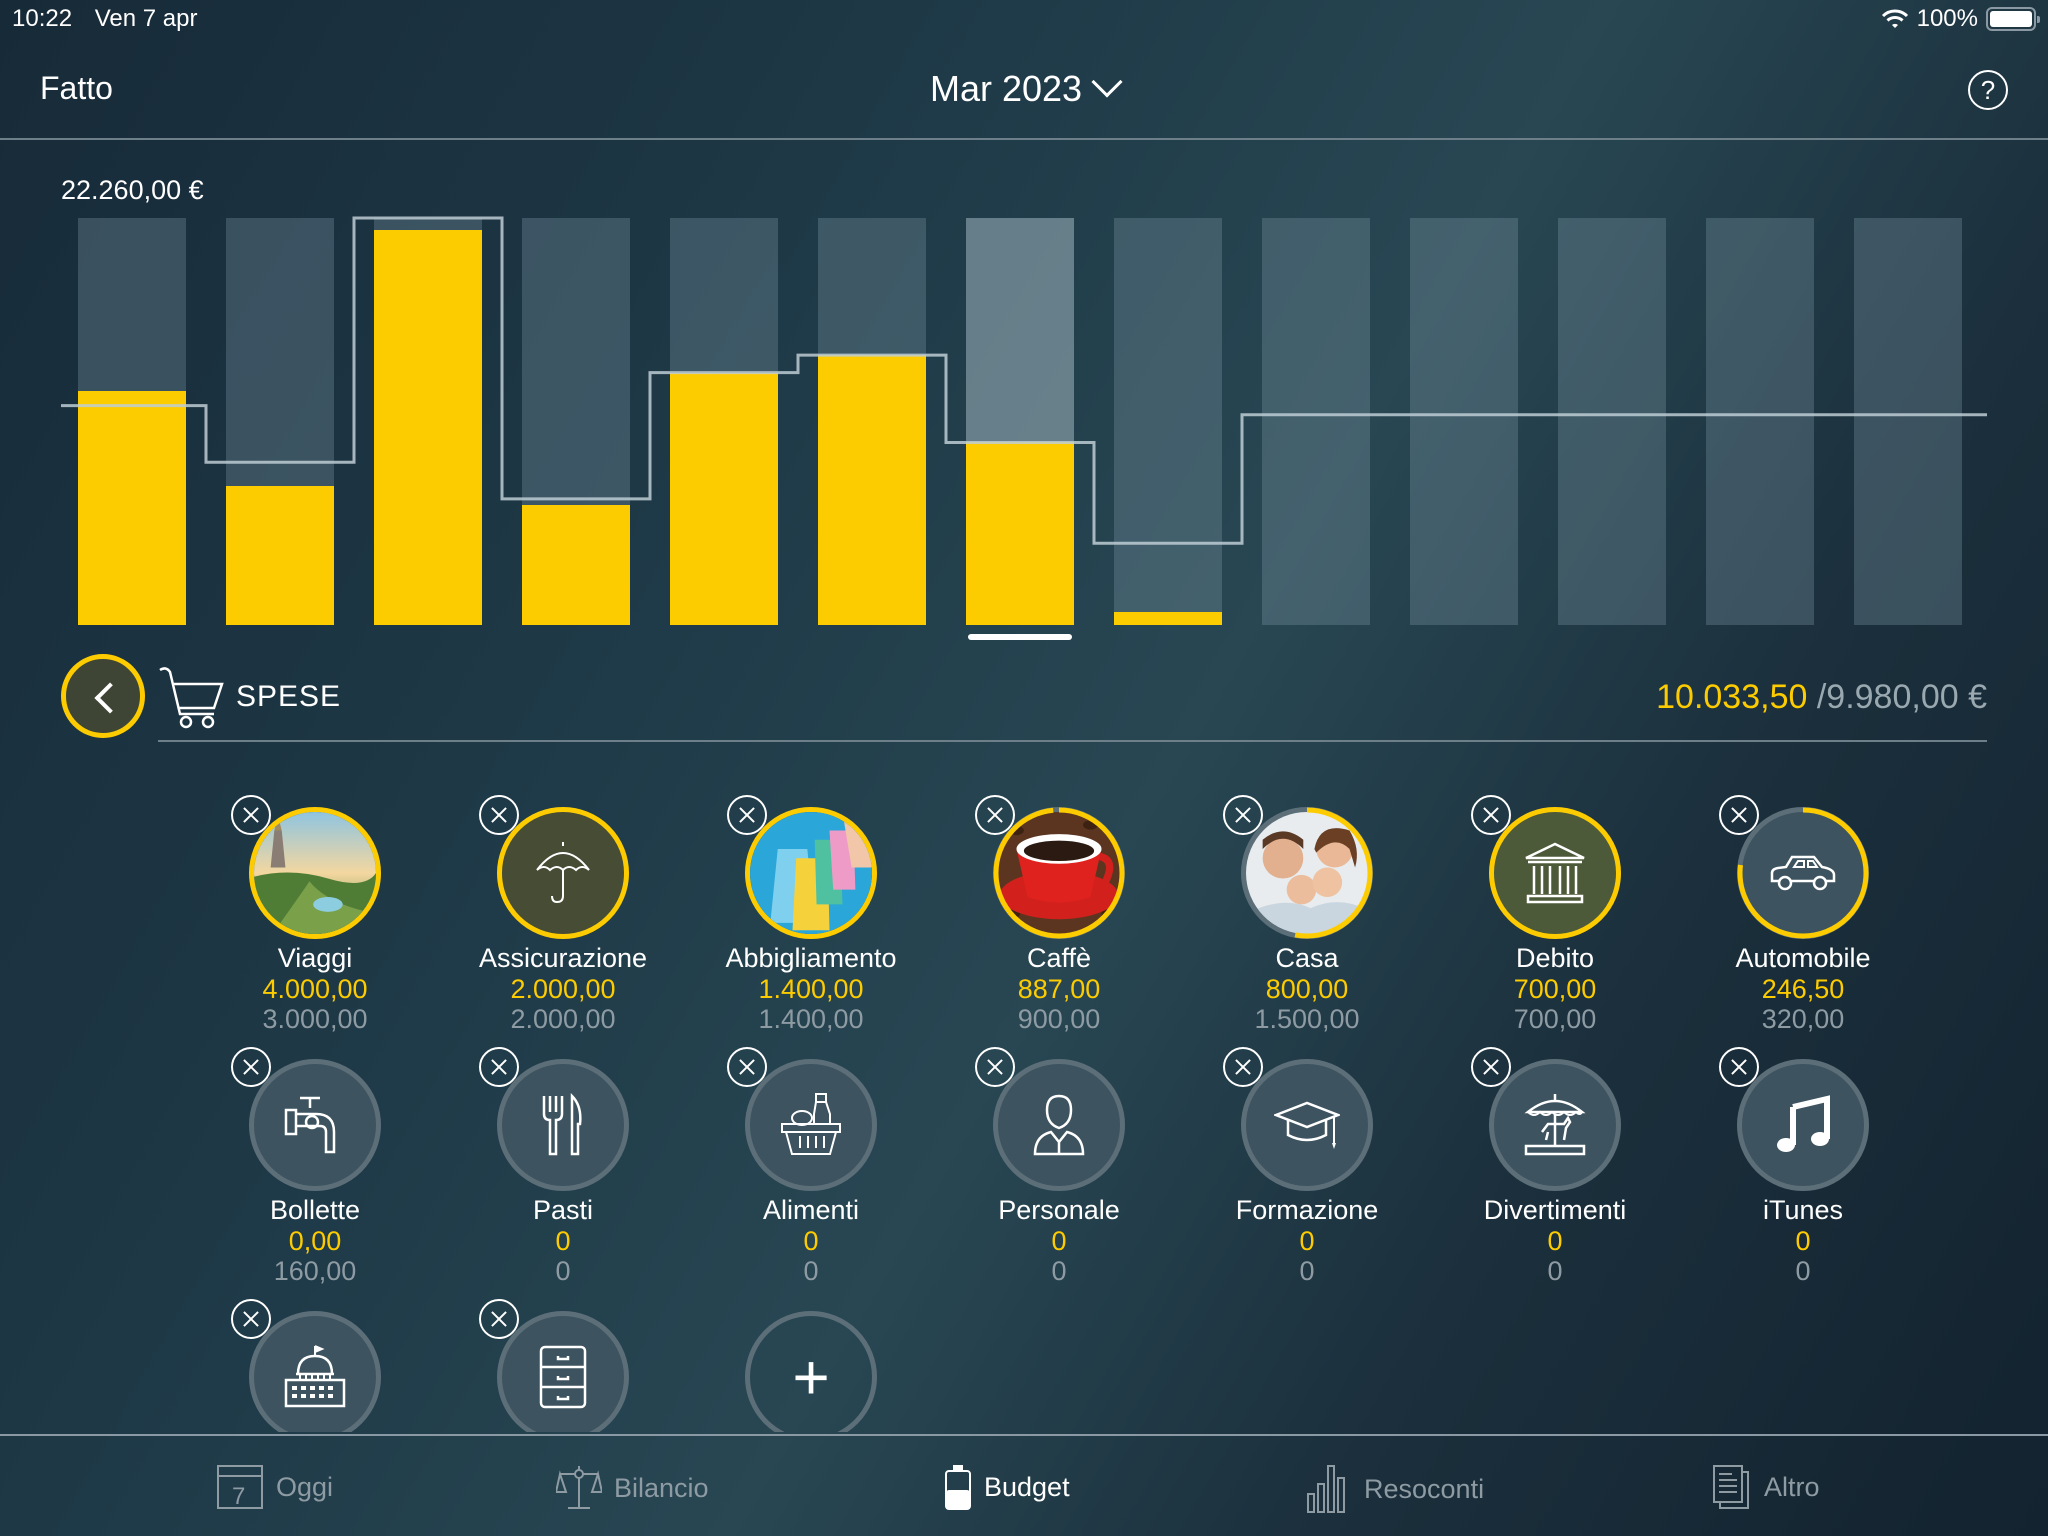 This screenshot has height=1536, width=2048. Describe the element at coordinates (1555, 1019) in the screenshot. I see `category-budget: 700,00` at that location.